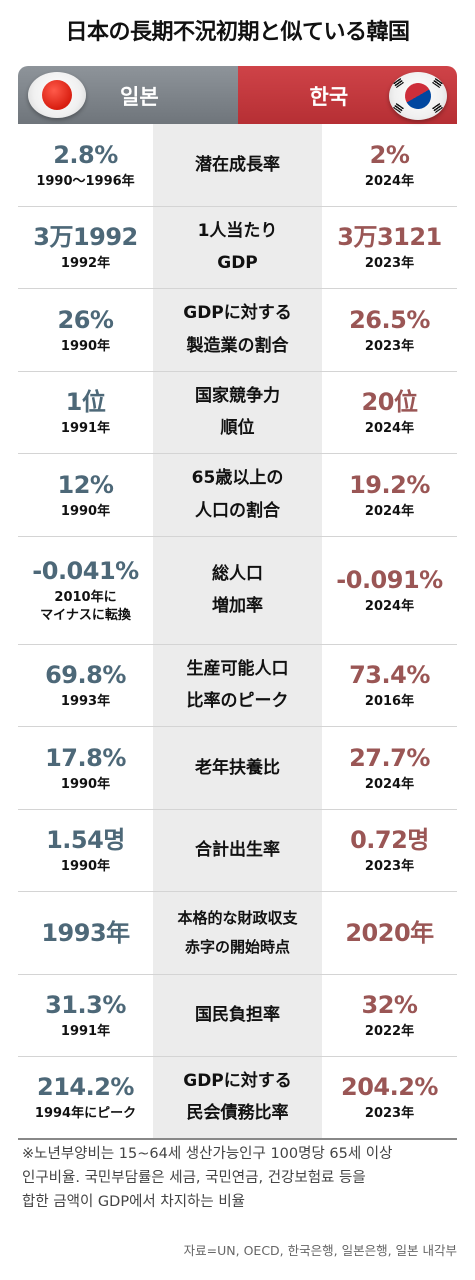  Describe the element at coordinates (389, 675) in the screenshot. I see `korea-value: 73.4%` at that location.